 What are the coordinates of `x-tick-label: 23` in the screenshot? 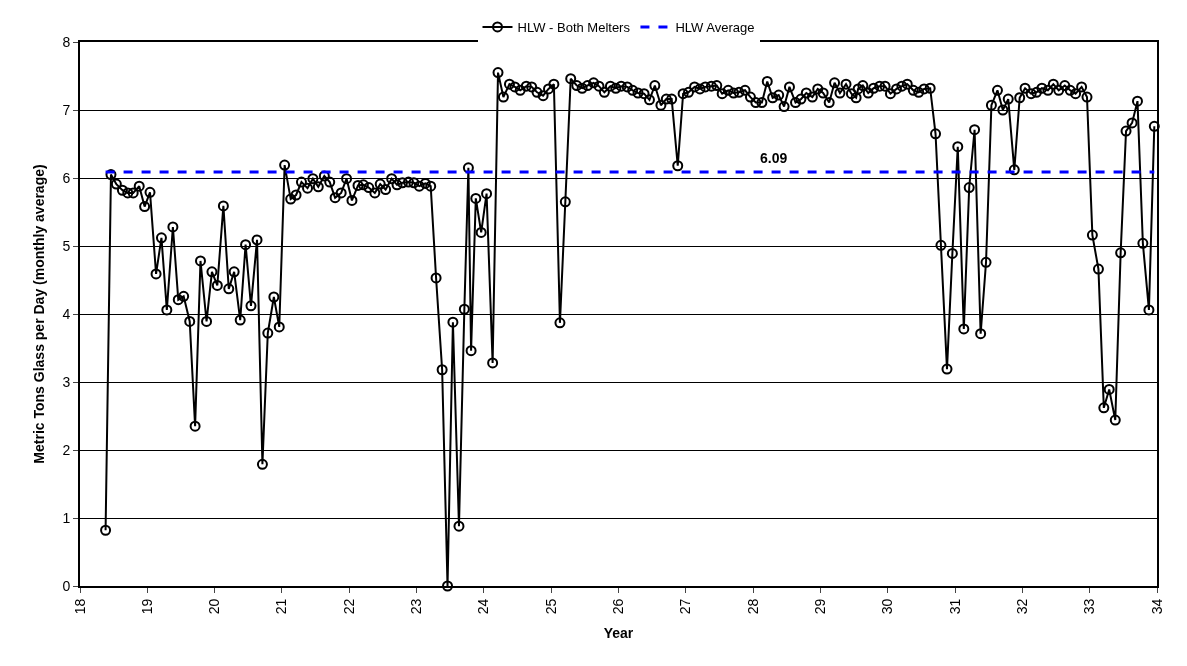 It's located at (416, 606).